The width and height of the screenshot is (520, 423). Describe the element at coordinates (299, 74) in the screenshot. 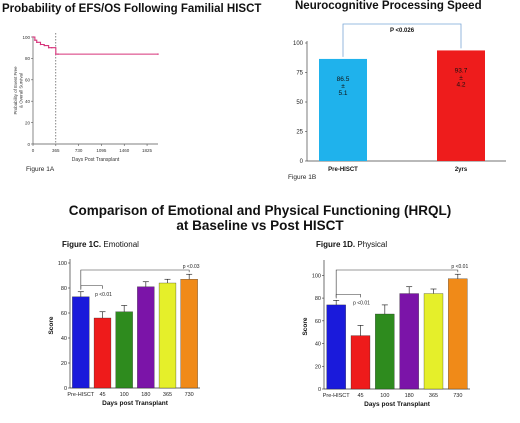

I see `y-tick-label: 75` at that location.